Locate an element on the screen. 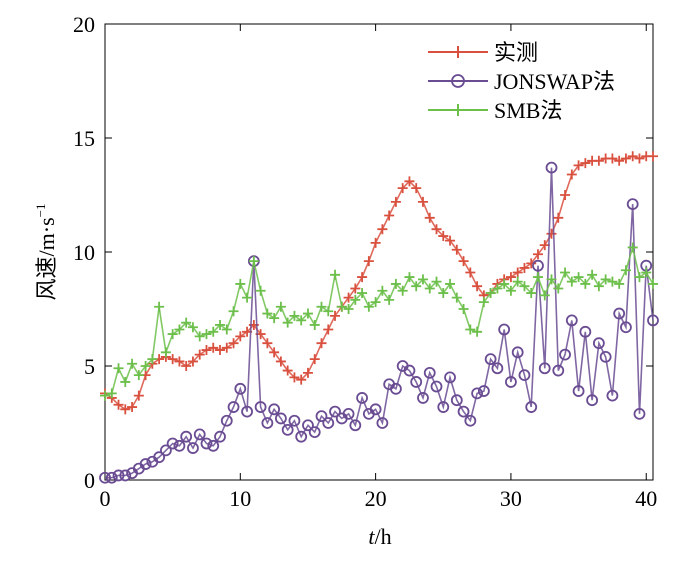  legend-label: 实测 is located at coordinates (516, 52).